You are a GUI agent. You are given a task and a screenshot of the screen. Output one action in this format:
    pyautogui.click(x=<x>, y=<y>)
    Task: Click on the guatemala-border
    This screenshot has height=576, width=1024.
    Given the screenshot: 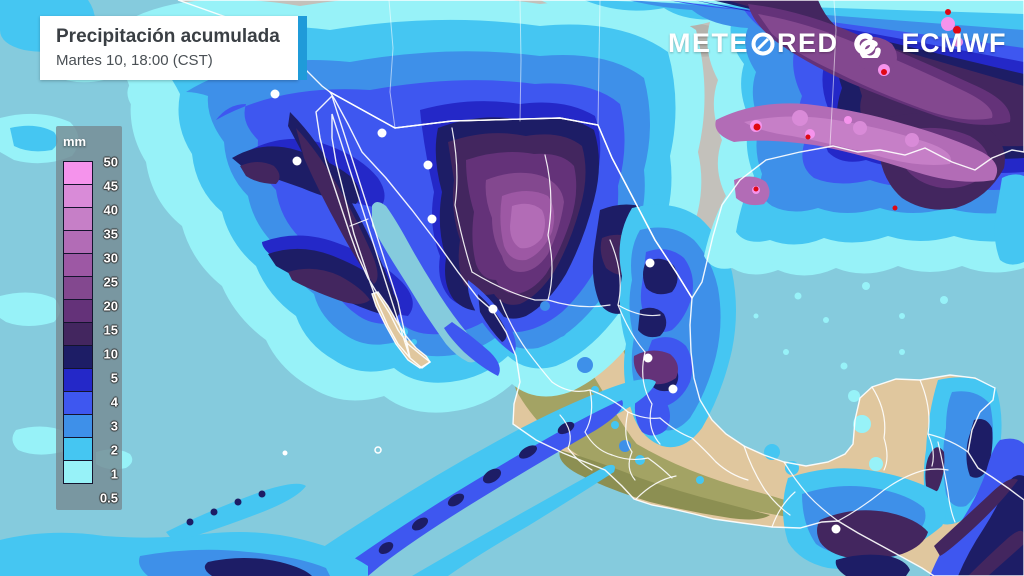 What is the action you would take?
    pyautogui.click(x=893, y=495)
    